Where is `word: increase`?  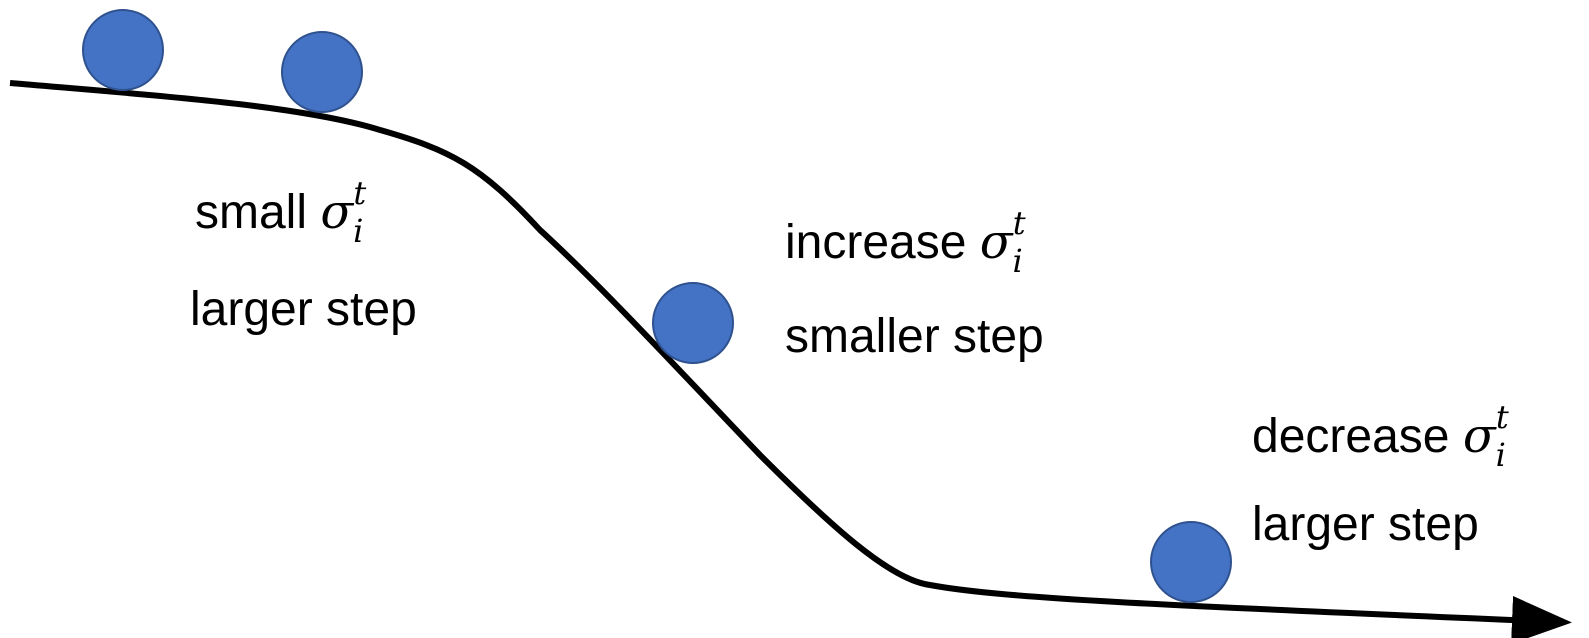 word: increase is located at coordinates (875, 242).